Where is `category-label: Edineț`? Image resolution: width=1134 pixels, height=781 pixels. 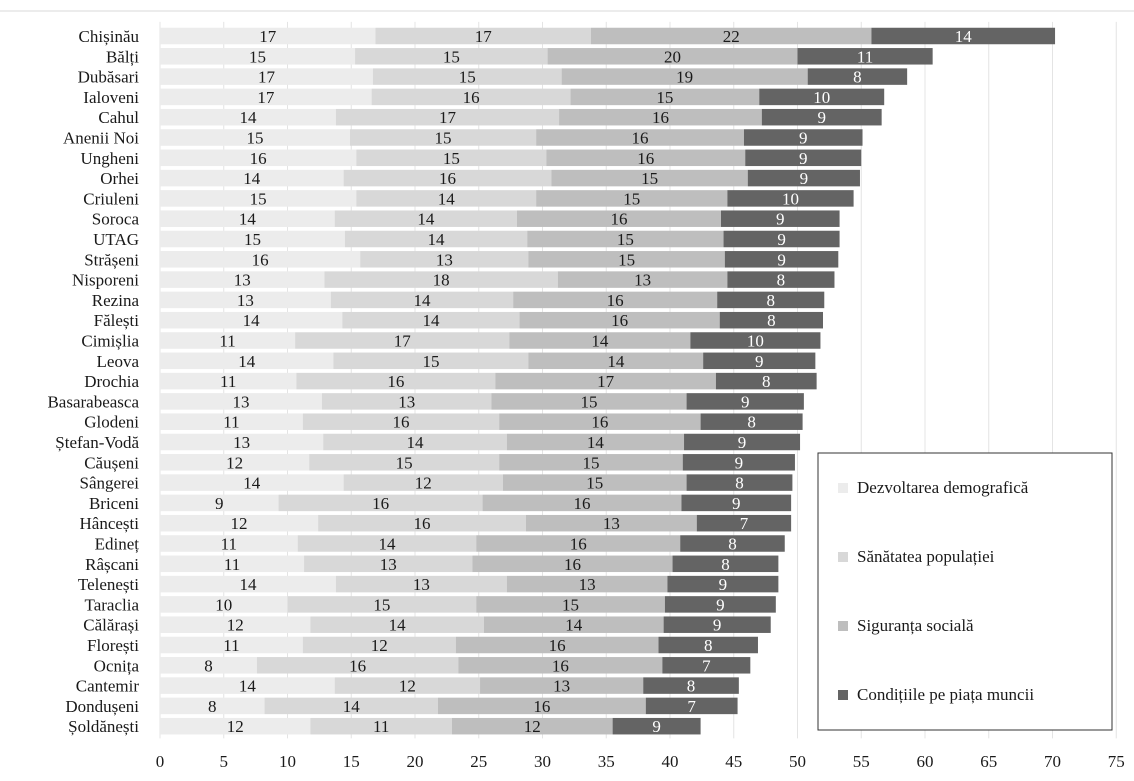
category-label: Edineț is located at coordinates (117, 544).